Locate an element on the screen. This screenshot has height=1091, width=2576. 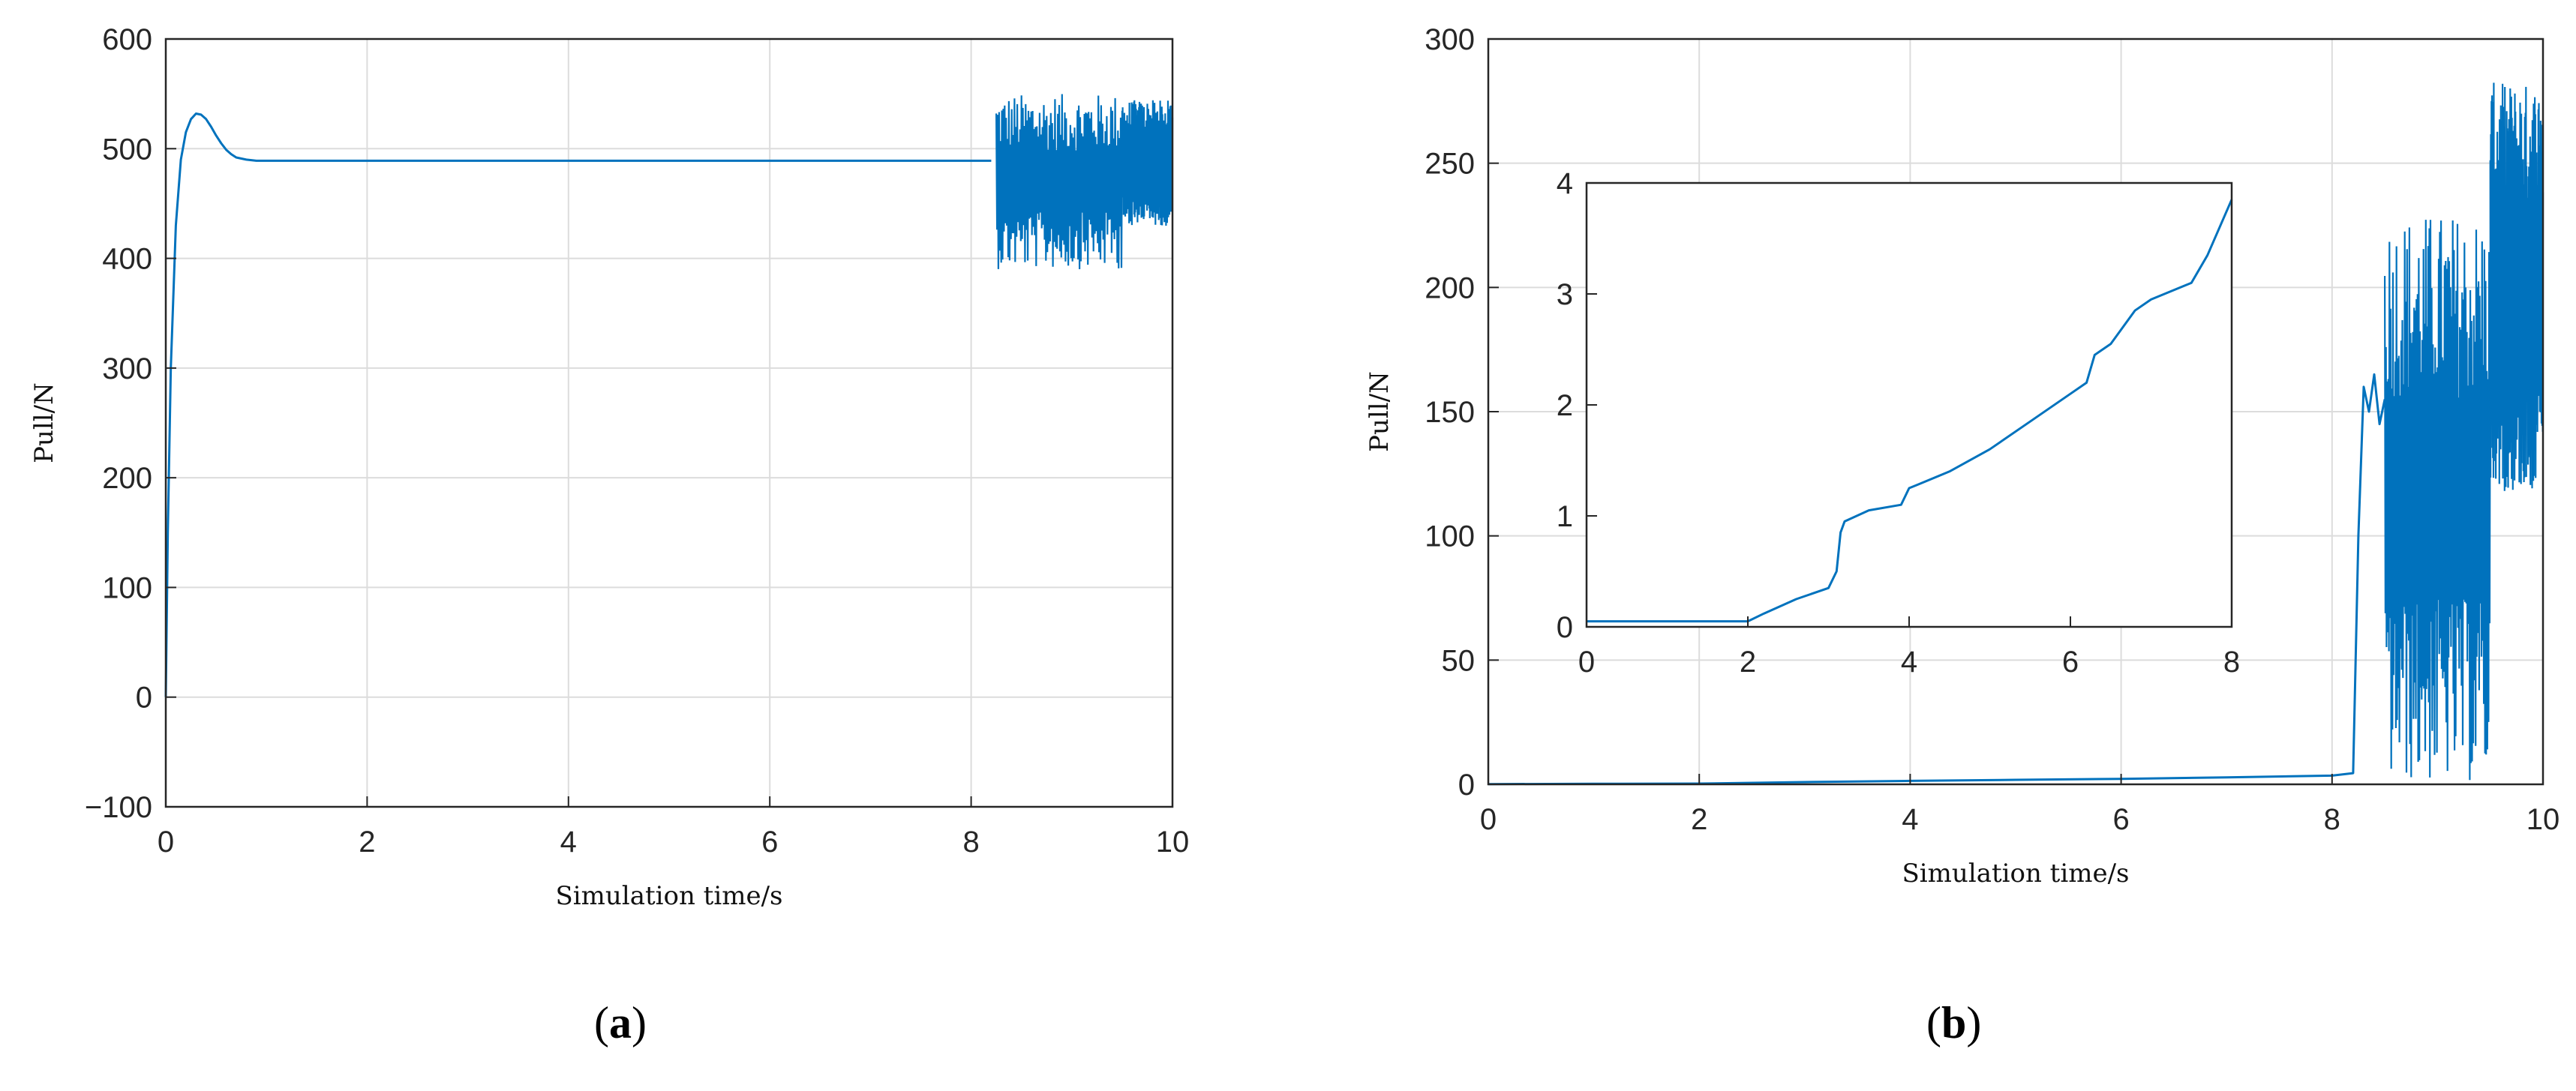
a-x-axis-title: Simulation time/s is located at coordinates (669, 896).